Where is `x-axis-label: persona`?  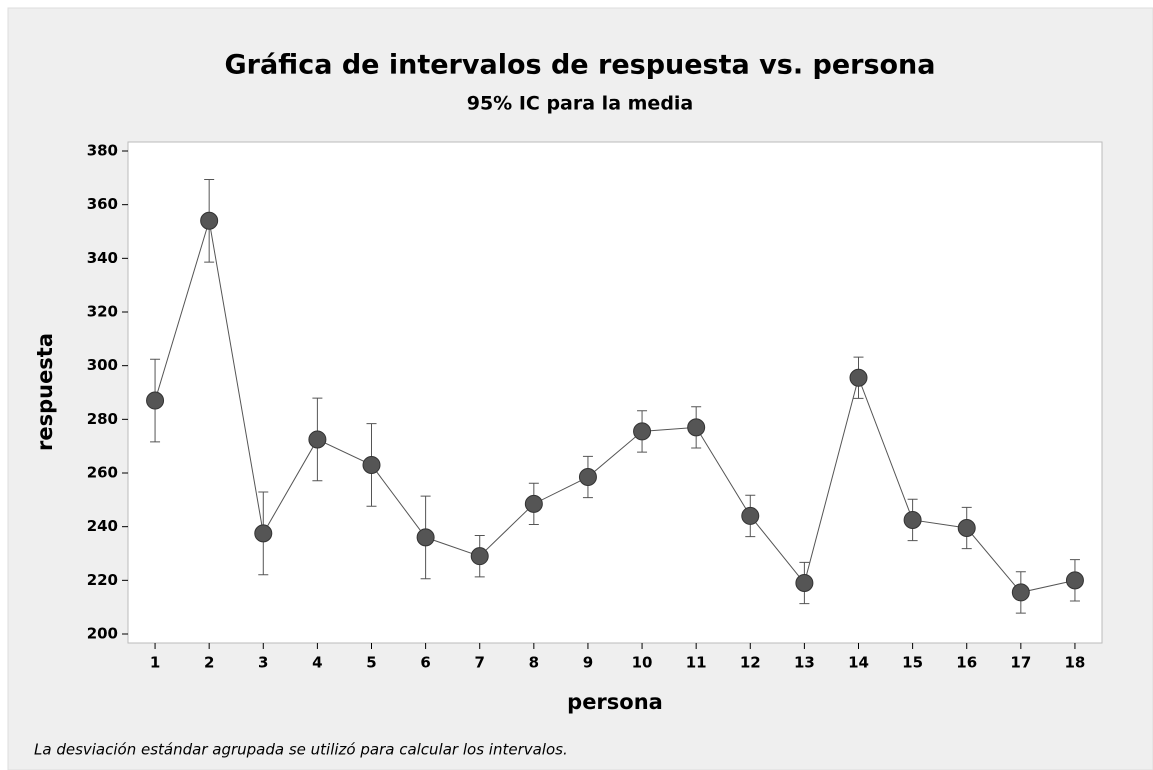 x-axis-label: persona is located at coordinates (615, 702).